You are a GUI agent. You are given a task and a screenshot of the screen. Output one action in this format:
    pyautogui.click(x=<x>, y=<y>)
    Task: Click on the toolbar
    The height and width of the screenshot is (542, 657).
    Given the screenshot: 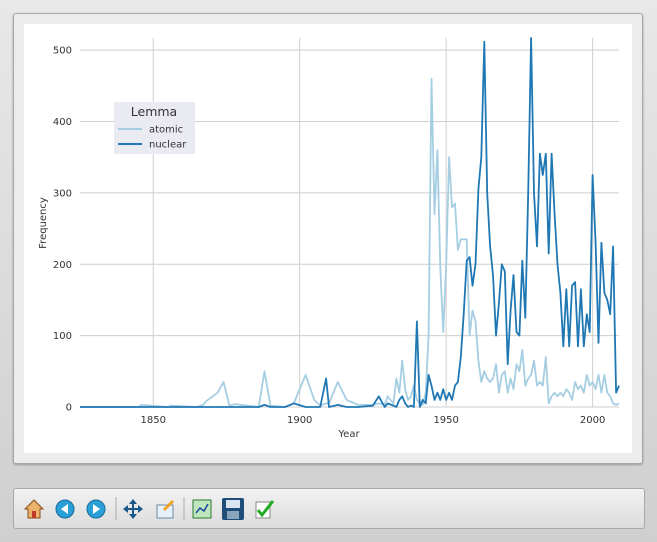 What is the action you would take?
    pyautogui.click(x=329, y=508)
    